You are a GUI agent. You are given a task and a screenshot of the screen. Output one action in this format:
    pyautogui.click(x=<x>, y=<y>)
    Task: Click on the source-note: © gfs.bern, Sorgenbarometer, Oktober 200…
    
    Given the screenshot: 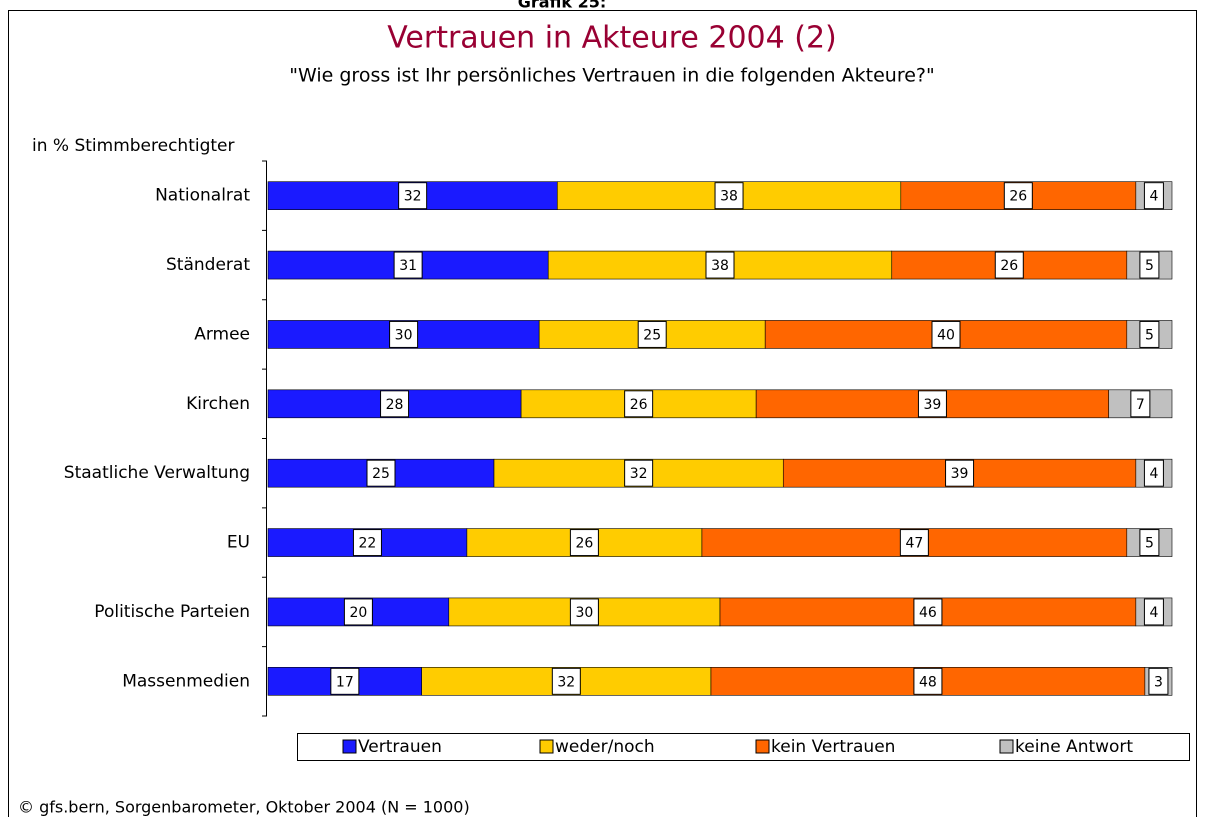 What is the action you would take?
    pyautogui.click(x=244, y=807)
    